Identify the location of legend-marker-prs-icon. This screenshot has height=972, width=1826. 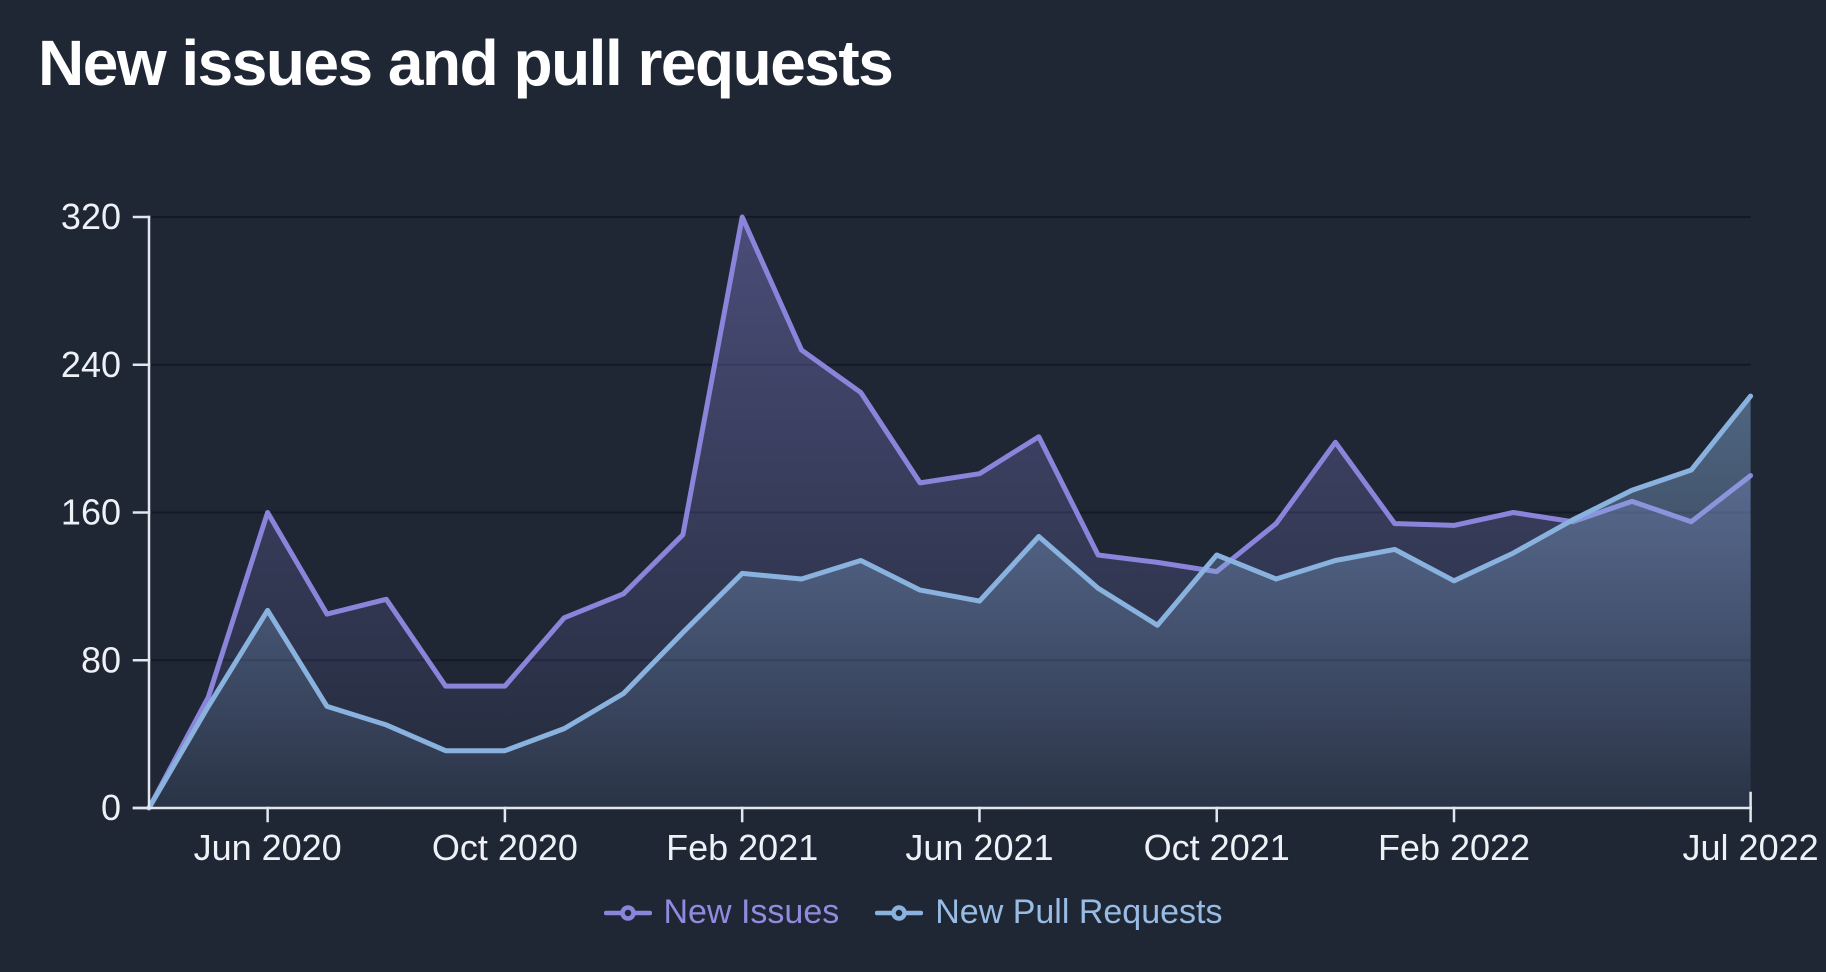
(899, 912).